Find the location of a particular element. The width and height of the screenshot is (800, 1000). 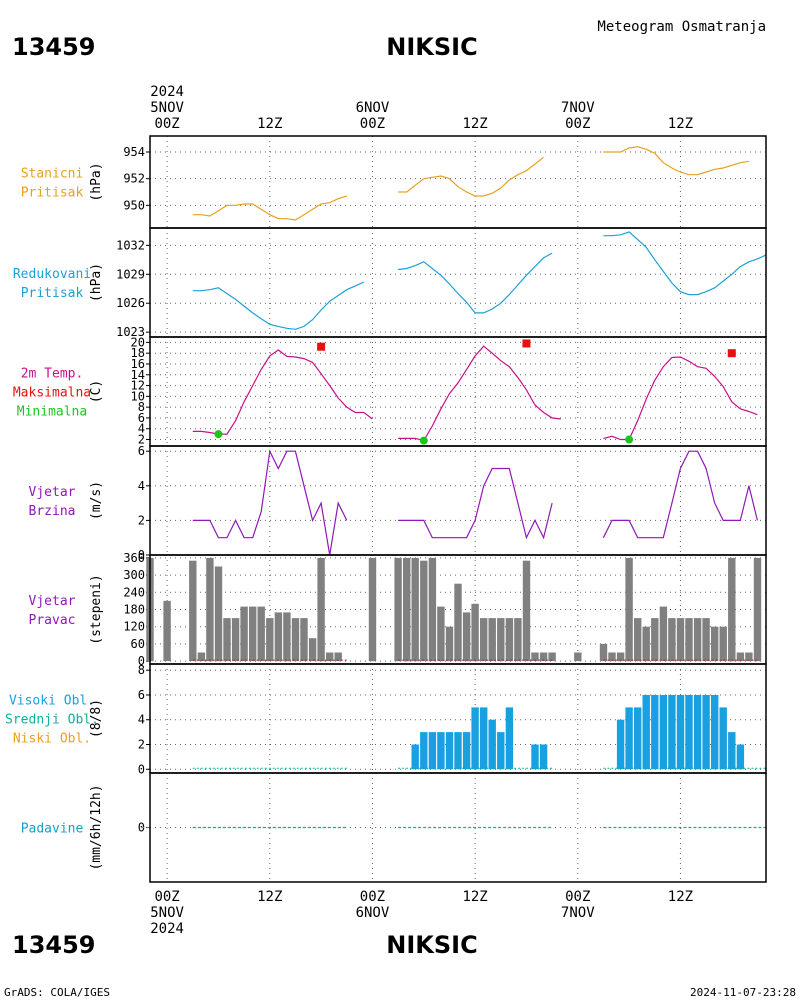

y-tick-label: 12 is located at coordinates (138, 386).